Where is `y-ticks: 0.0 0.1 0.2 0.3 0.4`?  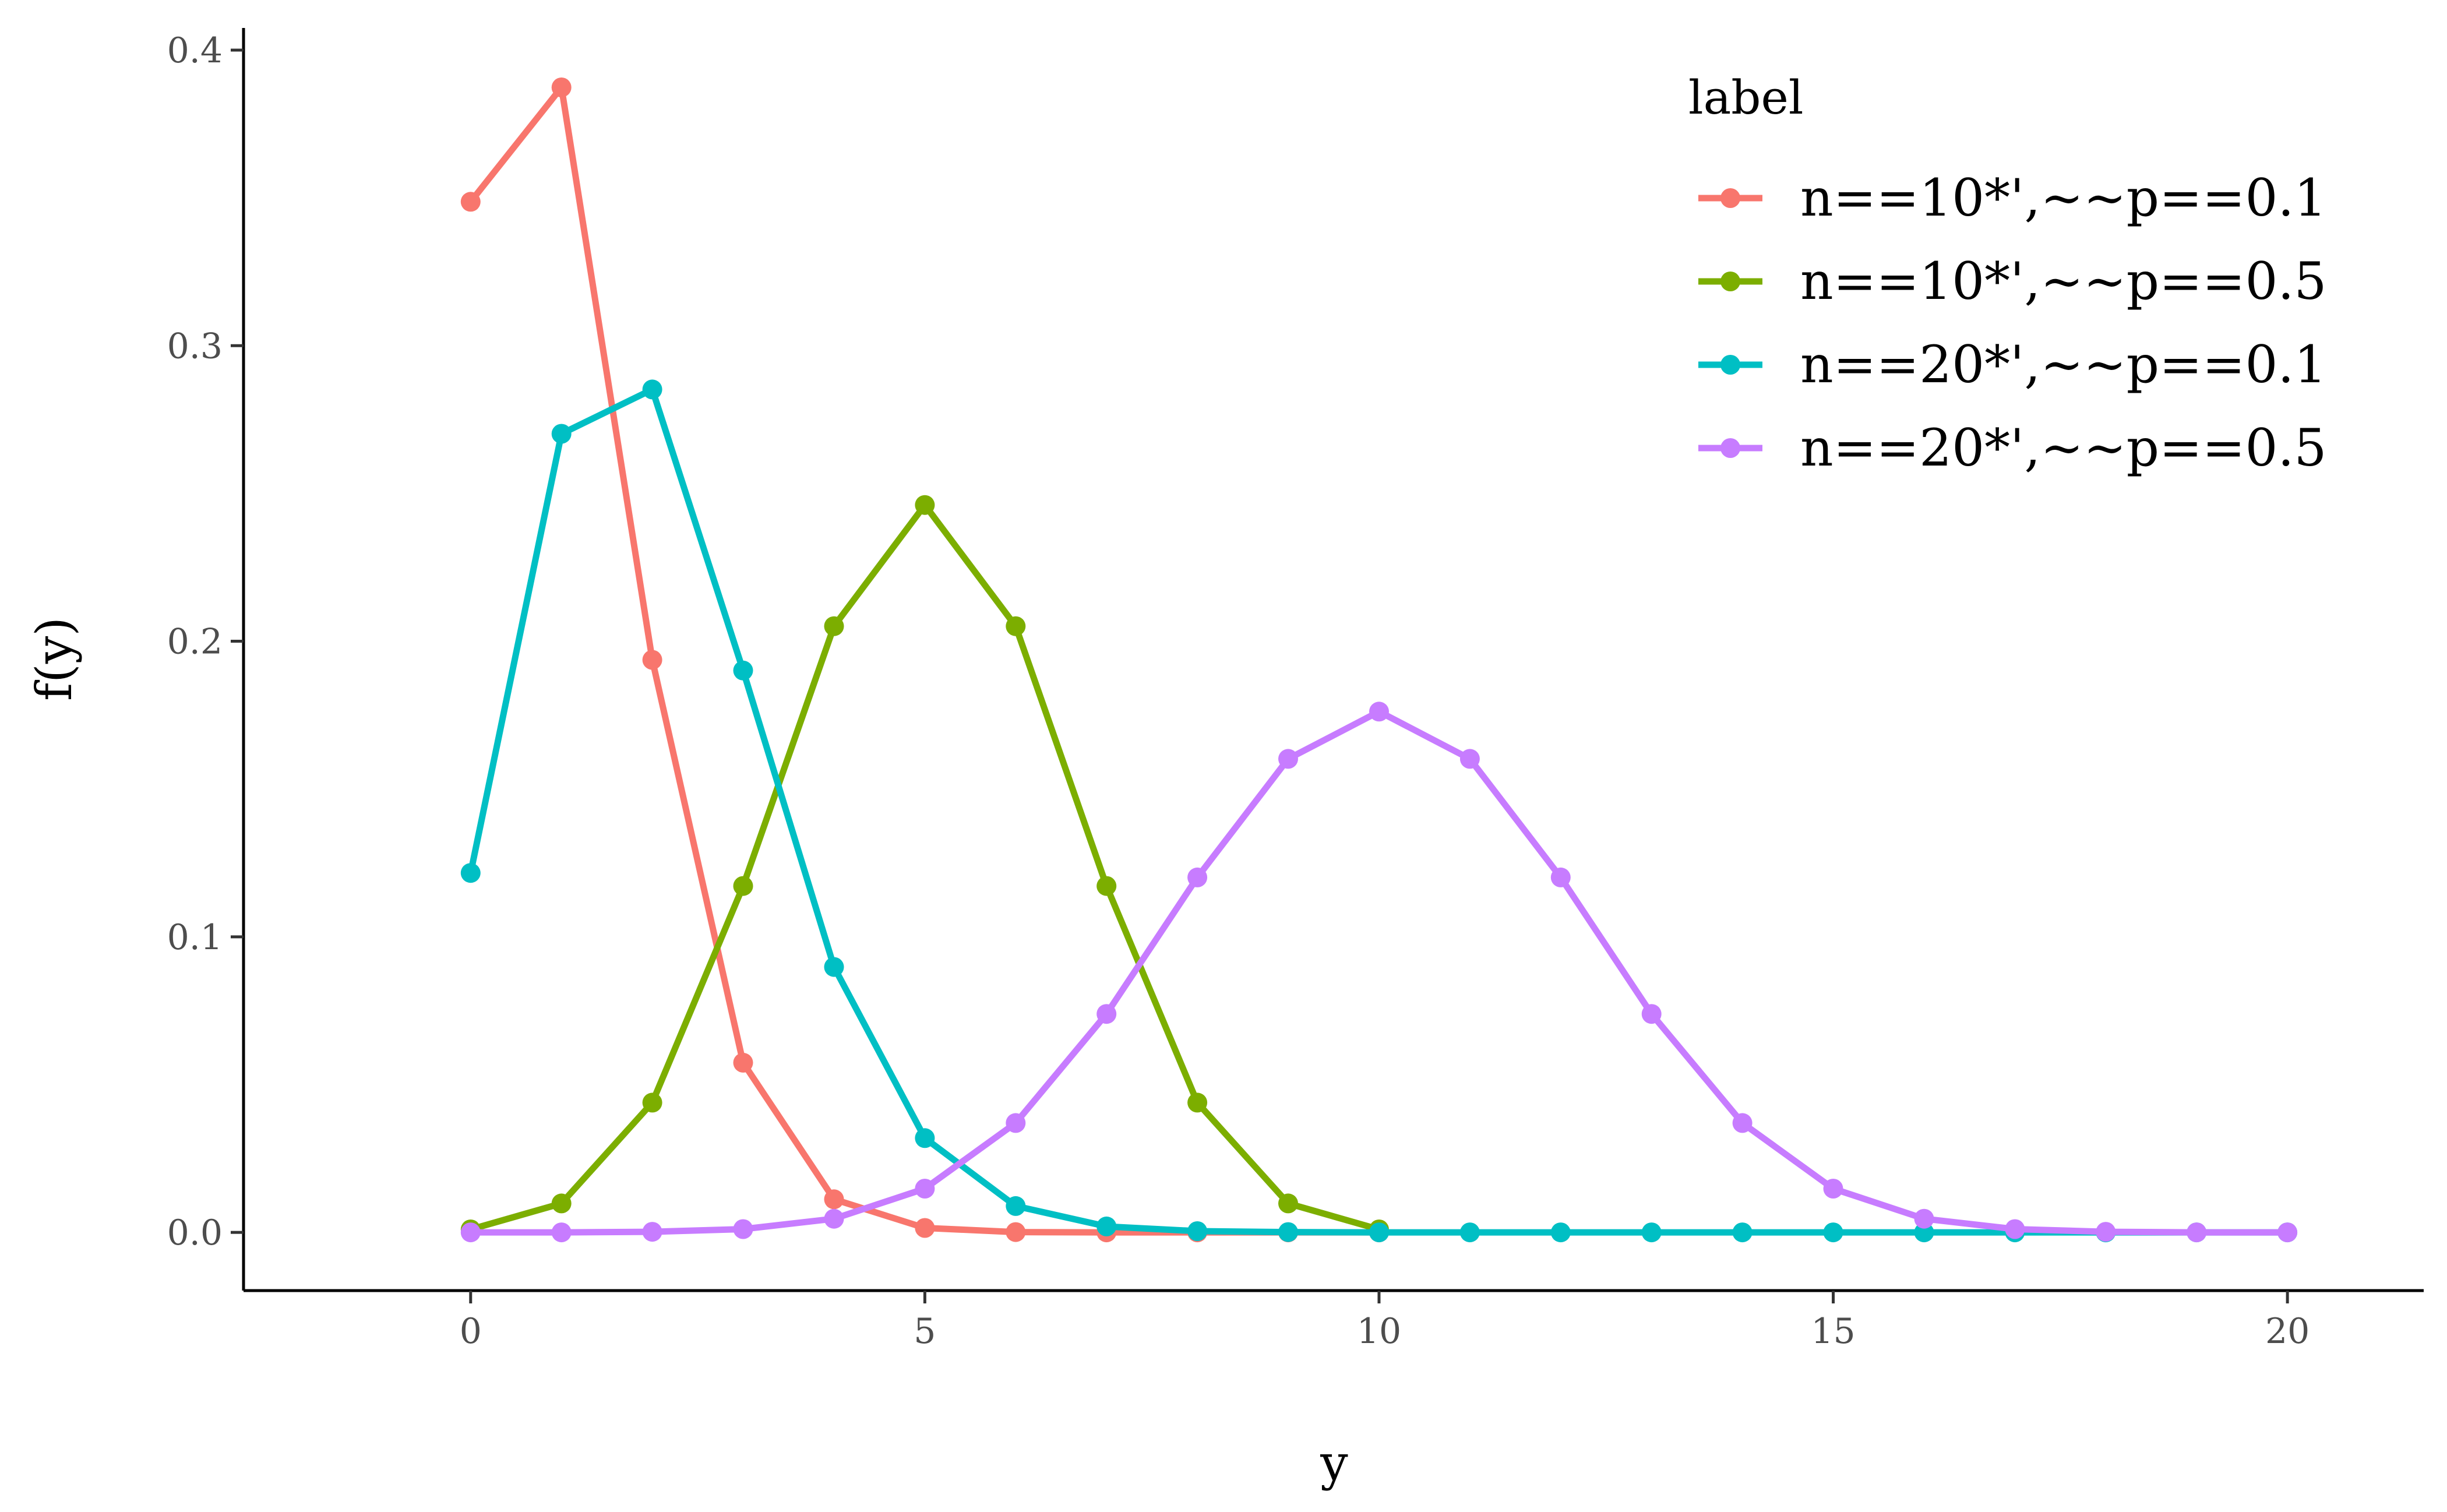 y-ticks: 0.0 0.1 0.2 0.3 0.4 is located at coordinates (205, 641).